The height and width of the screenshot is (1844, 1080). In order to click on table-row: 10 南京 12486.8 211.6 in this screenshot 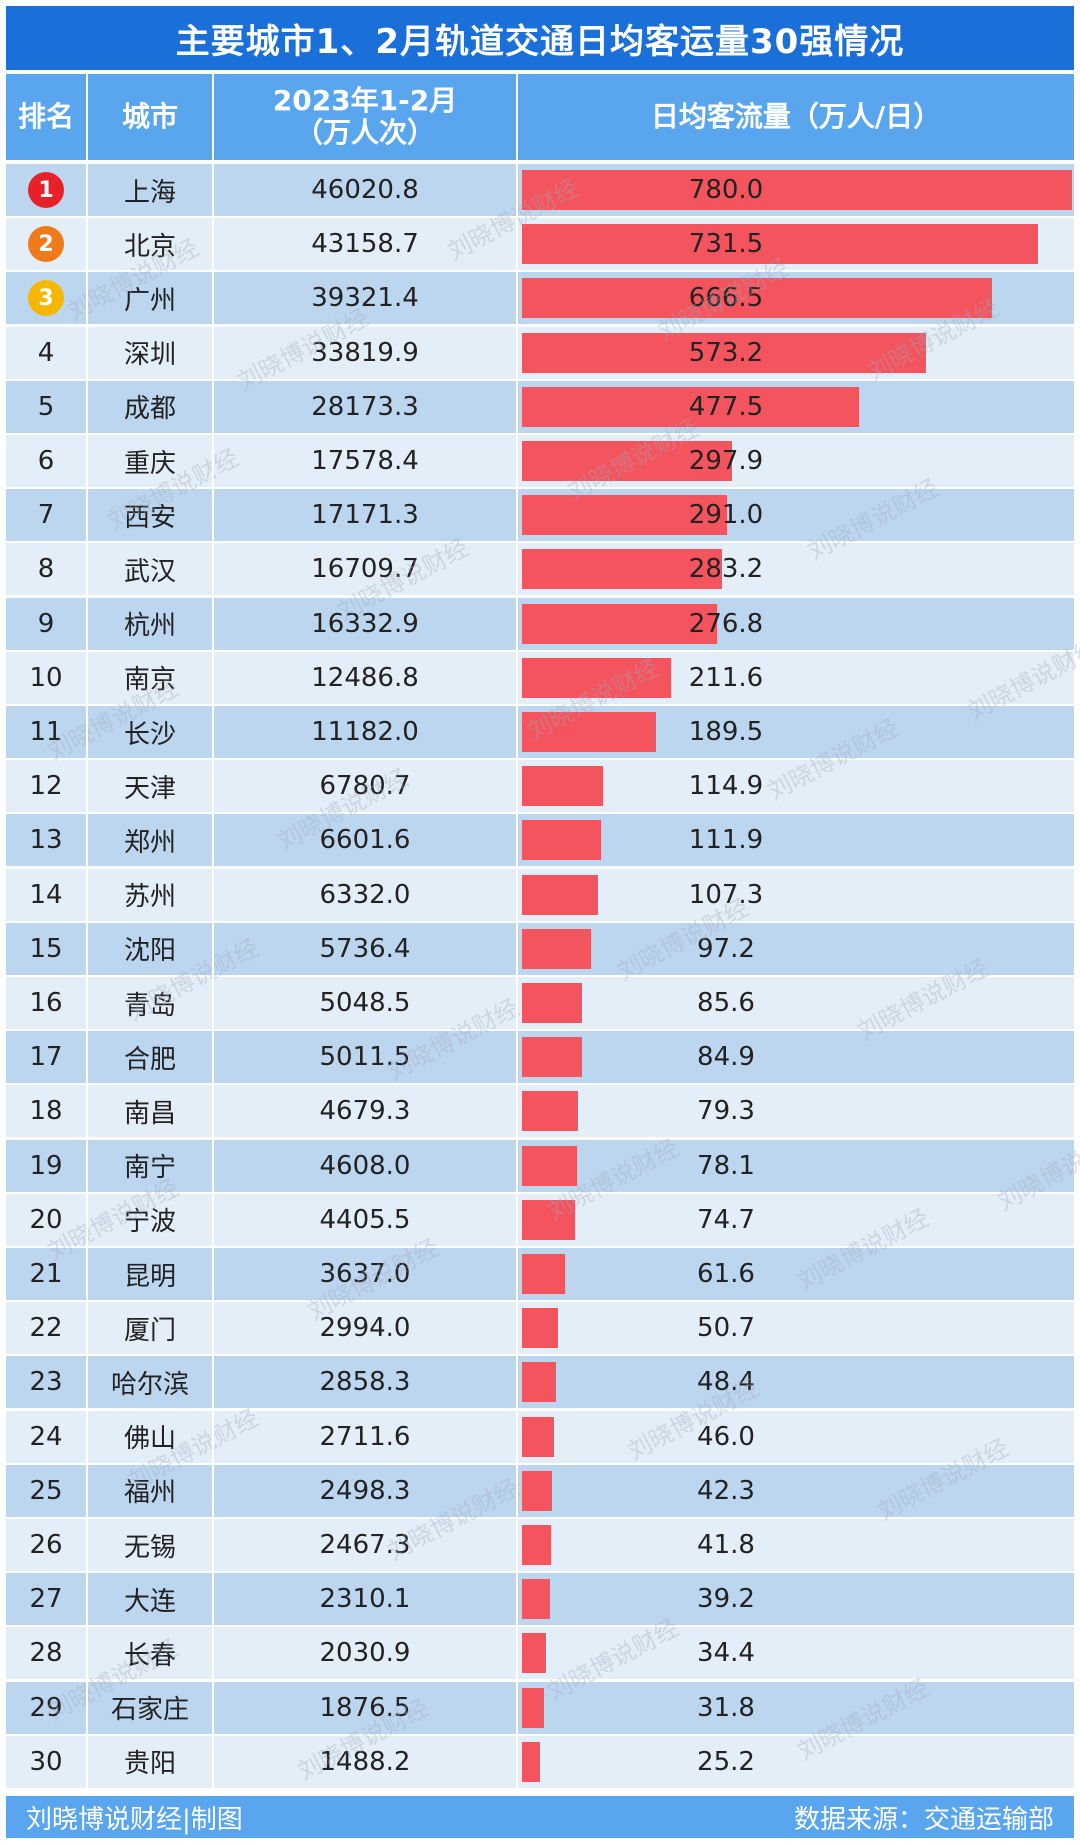, I will do `click(540, 677)`.